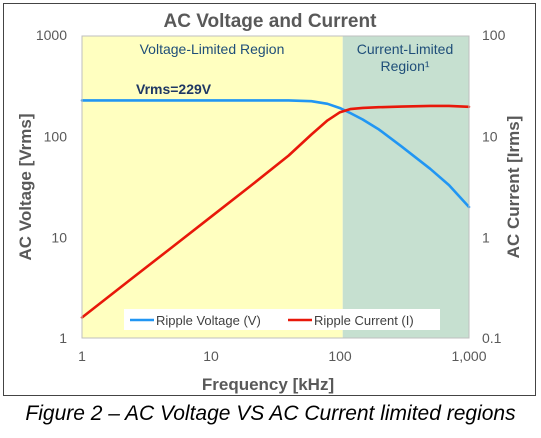  Describe the element at coordinates (56, 137) in the screenshot. I see `y-left-tick-label: 100` at that location.